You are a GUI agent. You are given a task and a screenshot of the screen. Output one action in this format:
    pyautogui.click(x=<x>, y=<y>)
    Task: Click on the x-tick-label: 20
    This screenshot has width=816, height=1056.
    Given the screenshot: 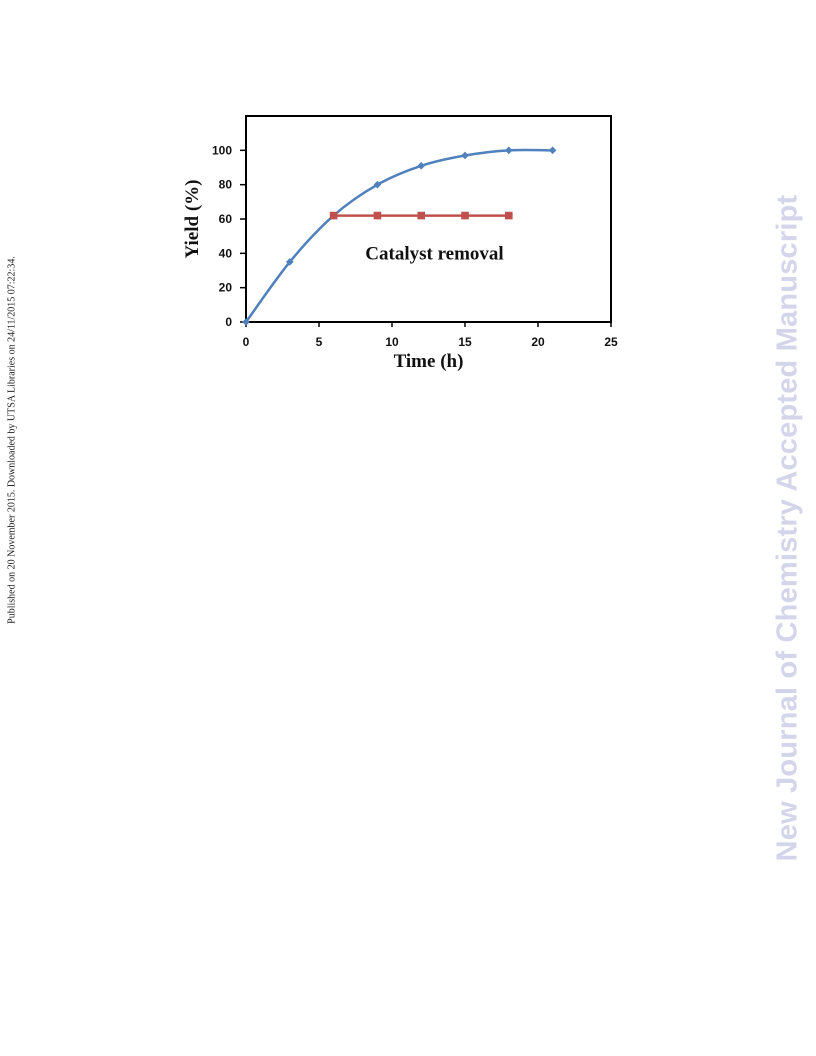 What is the action you would take?
    pyautogui.click(x=538, y=342)
    